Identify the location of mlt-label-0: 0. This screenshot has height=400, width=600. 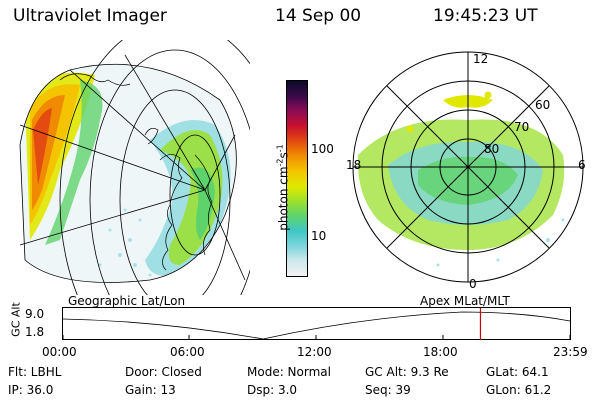
(473, 284).